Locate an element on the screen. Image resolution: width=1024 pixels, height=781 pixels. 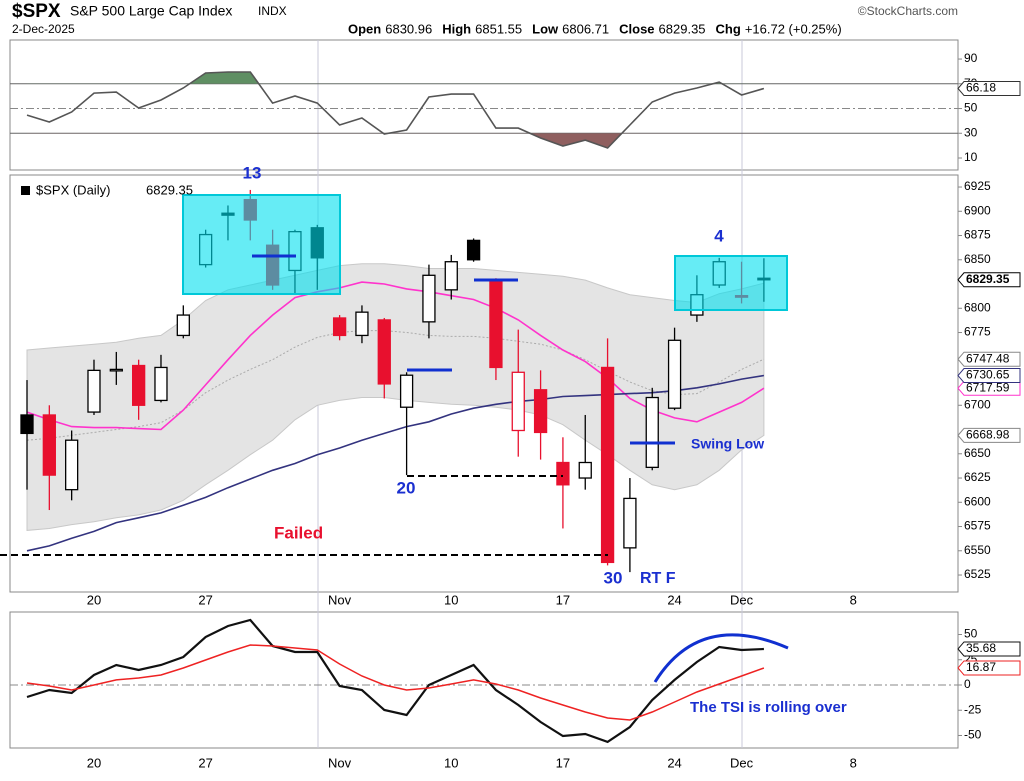
tsi-line is located at coordinates (395, 682).